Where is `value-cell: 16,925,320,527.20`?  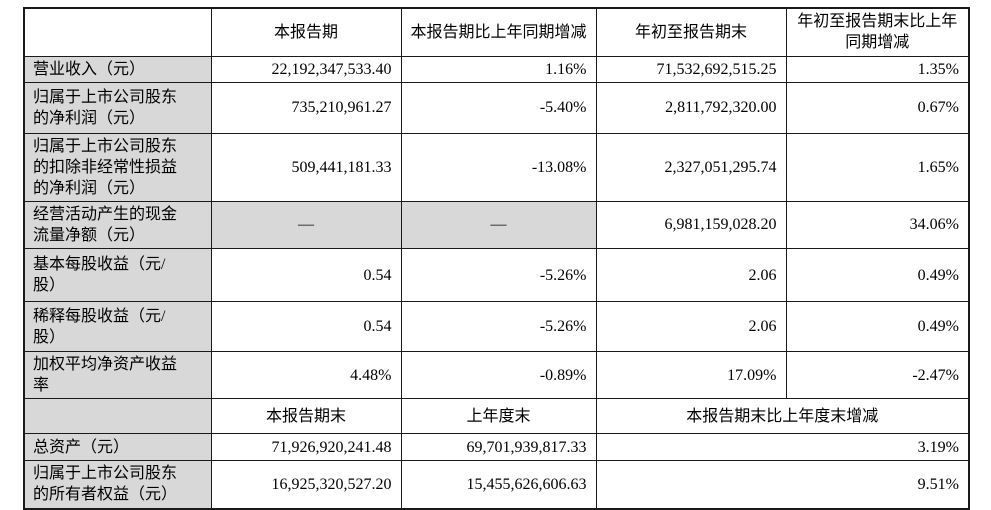 value-cell: 16,925,320,527.20 is located at coordinates (306, 485).